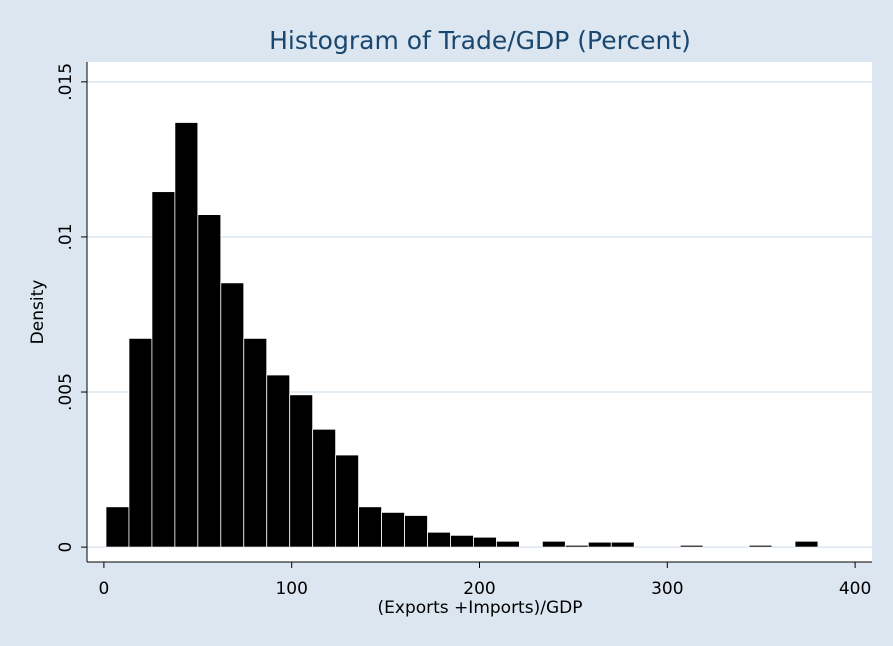  I want to click on chart-title: Histogram of Trade/GDP (Percent), so click(480, 40).